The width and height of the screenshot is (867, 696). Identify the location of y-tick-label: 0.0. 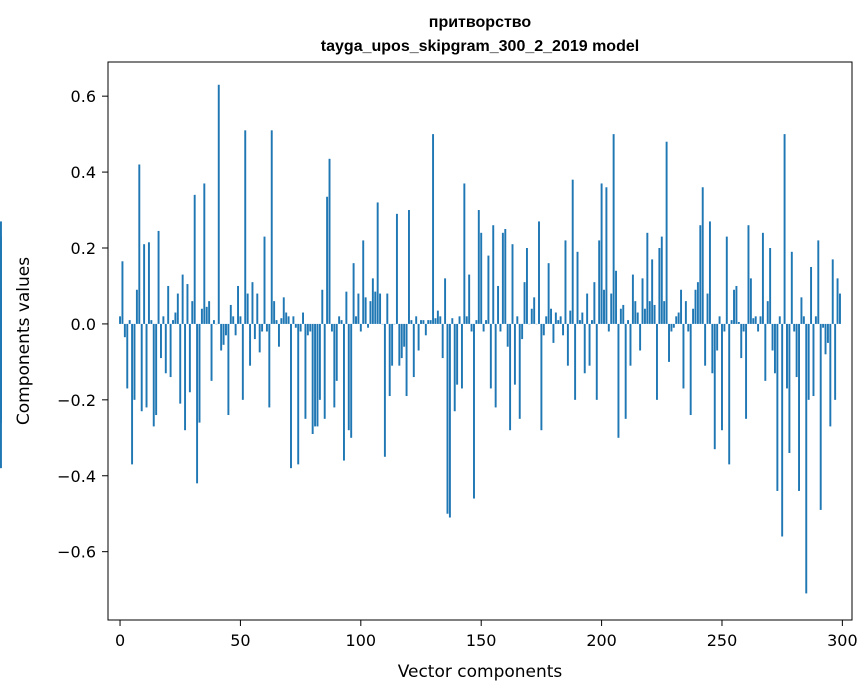
(83, 324).